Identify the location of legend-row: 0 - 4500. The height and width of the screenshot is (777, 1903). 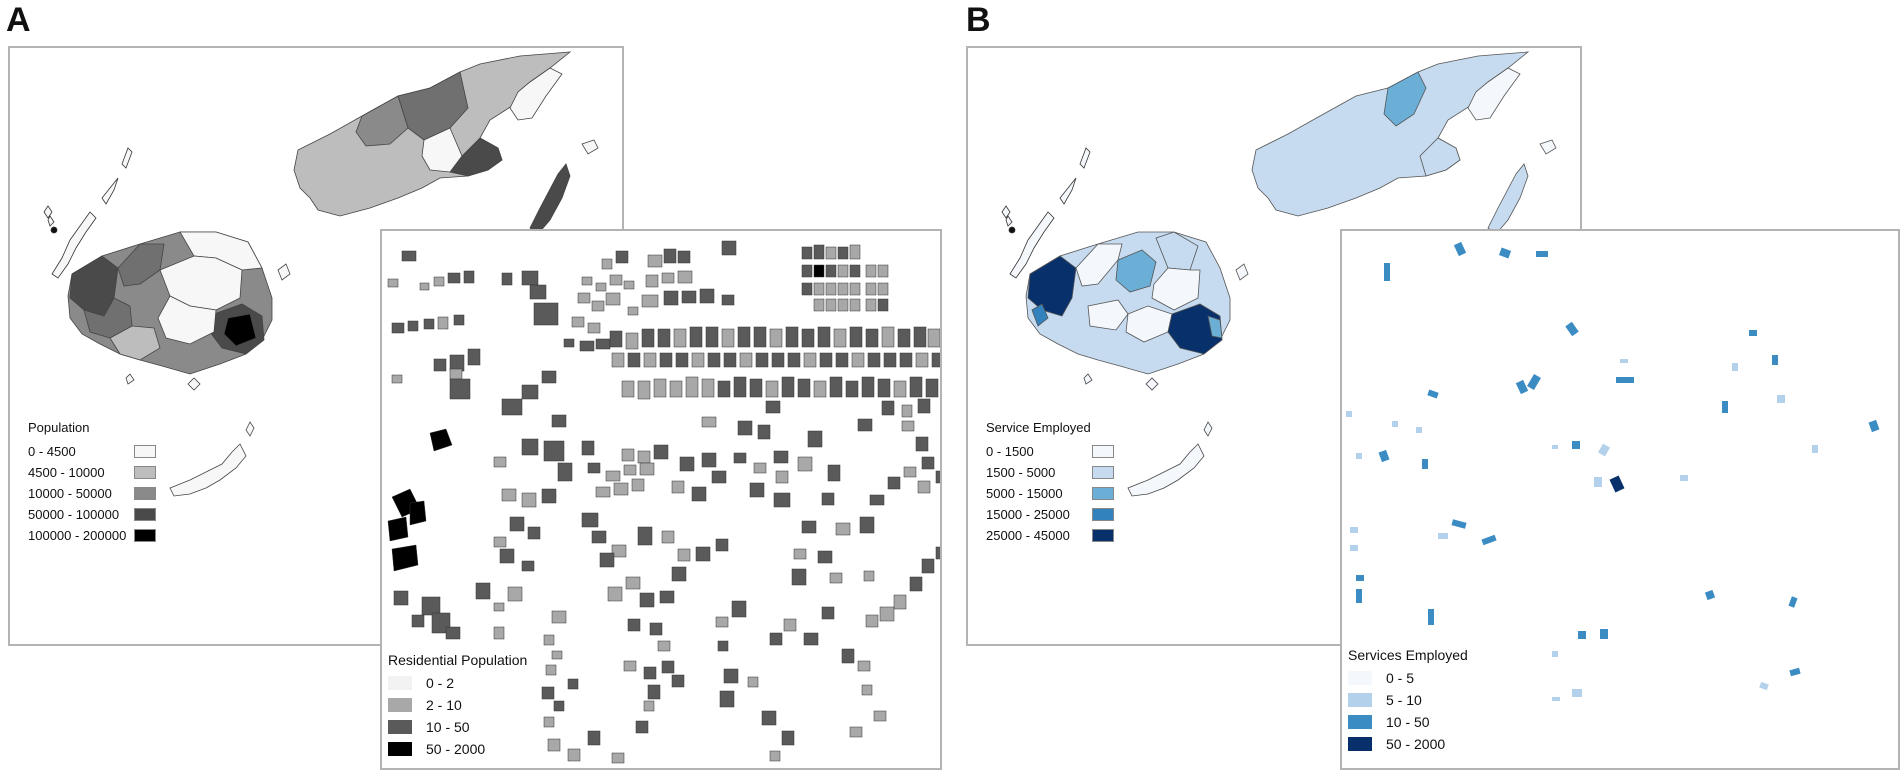
(92, 451).